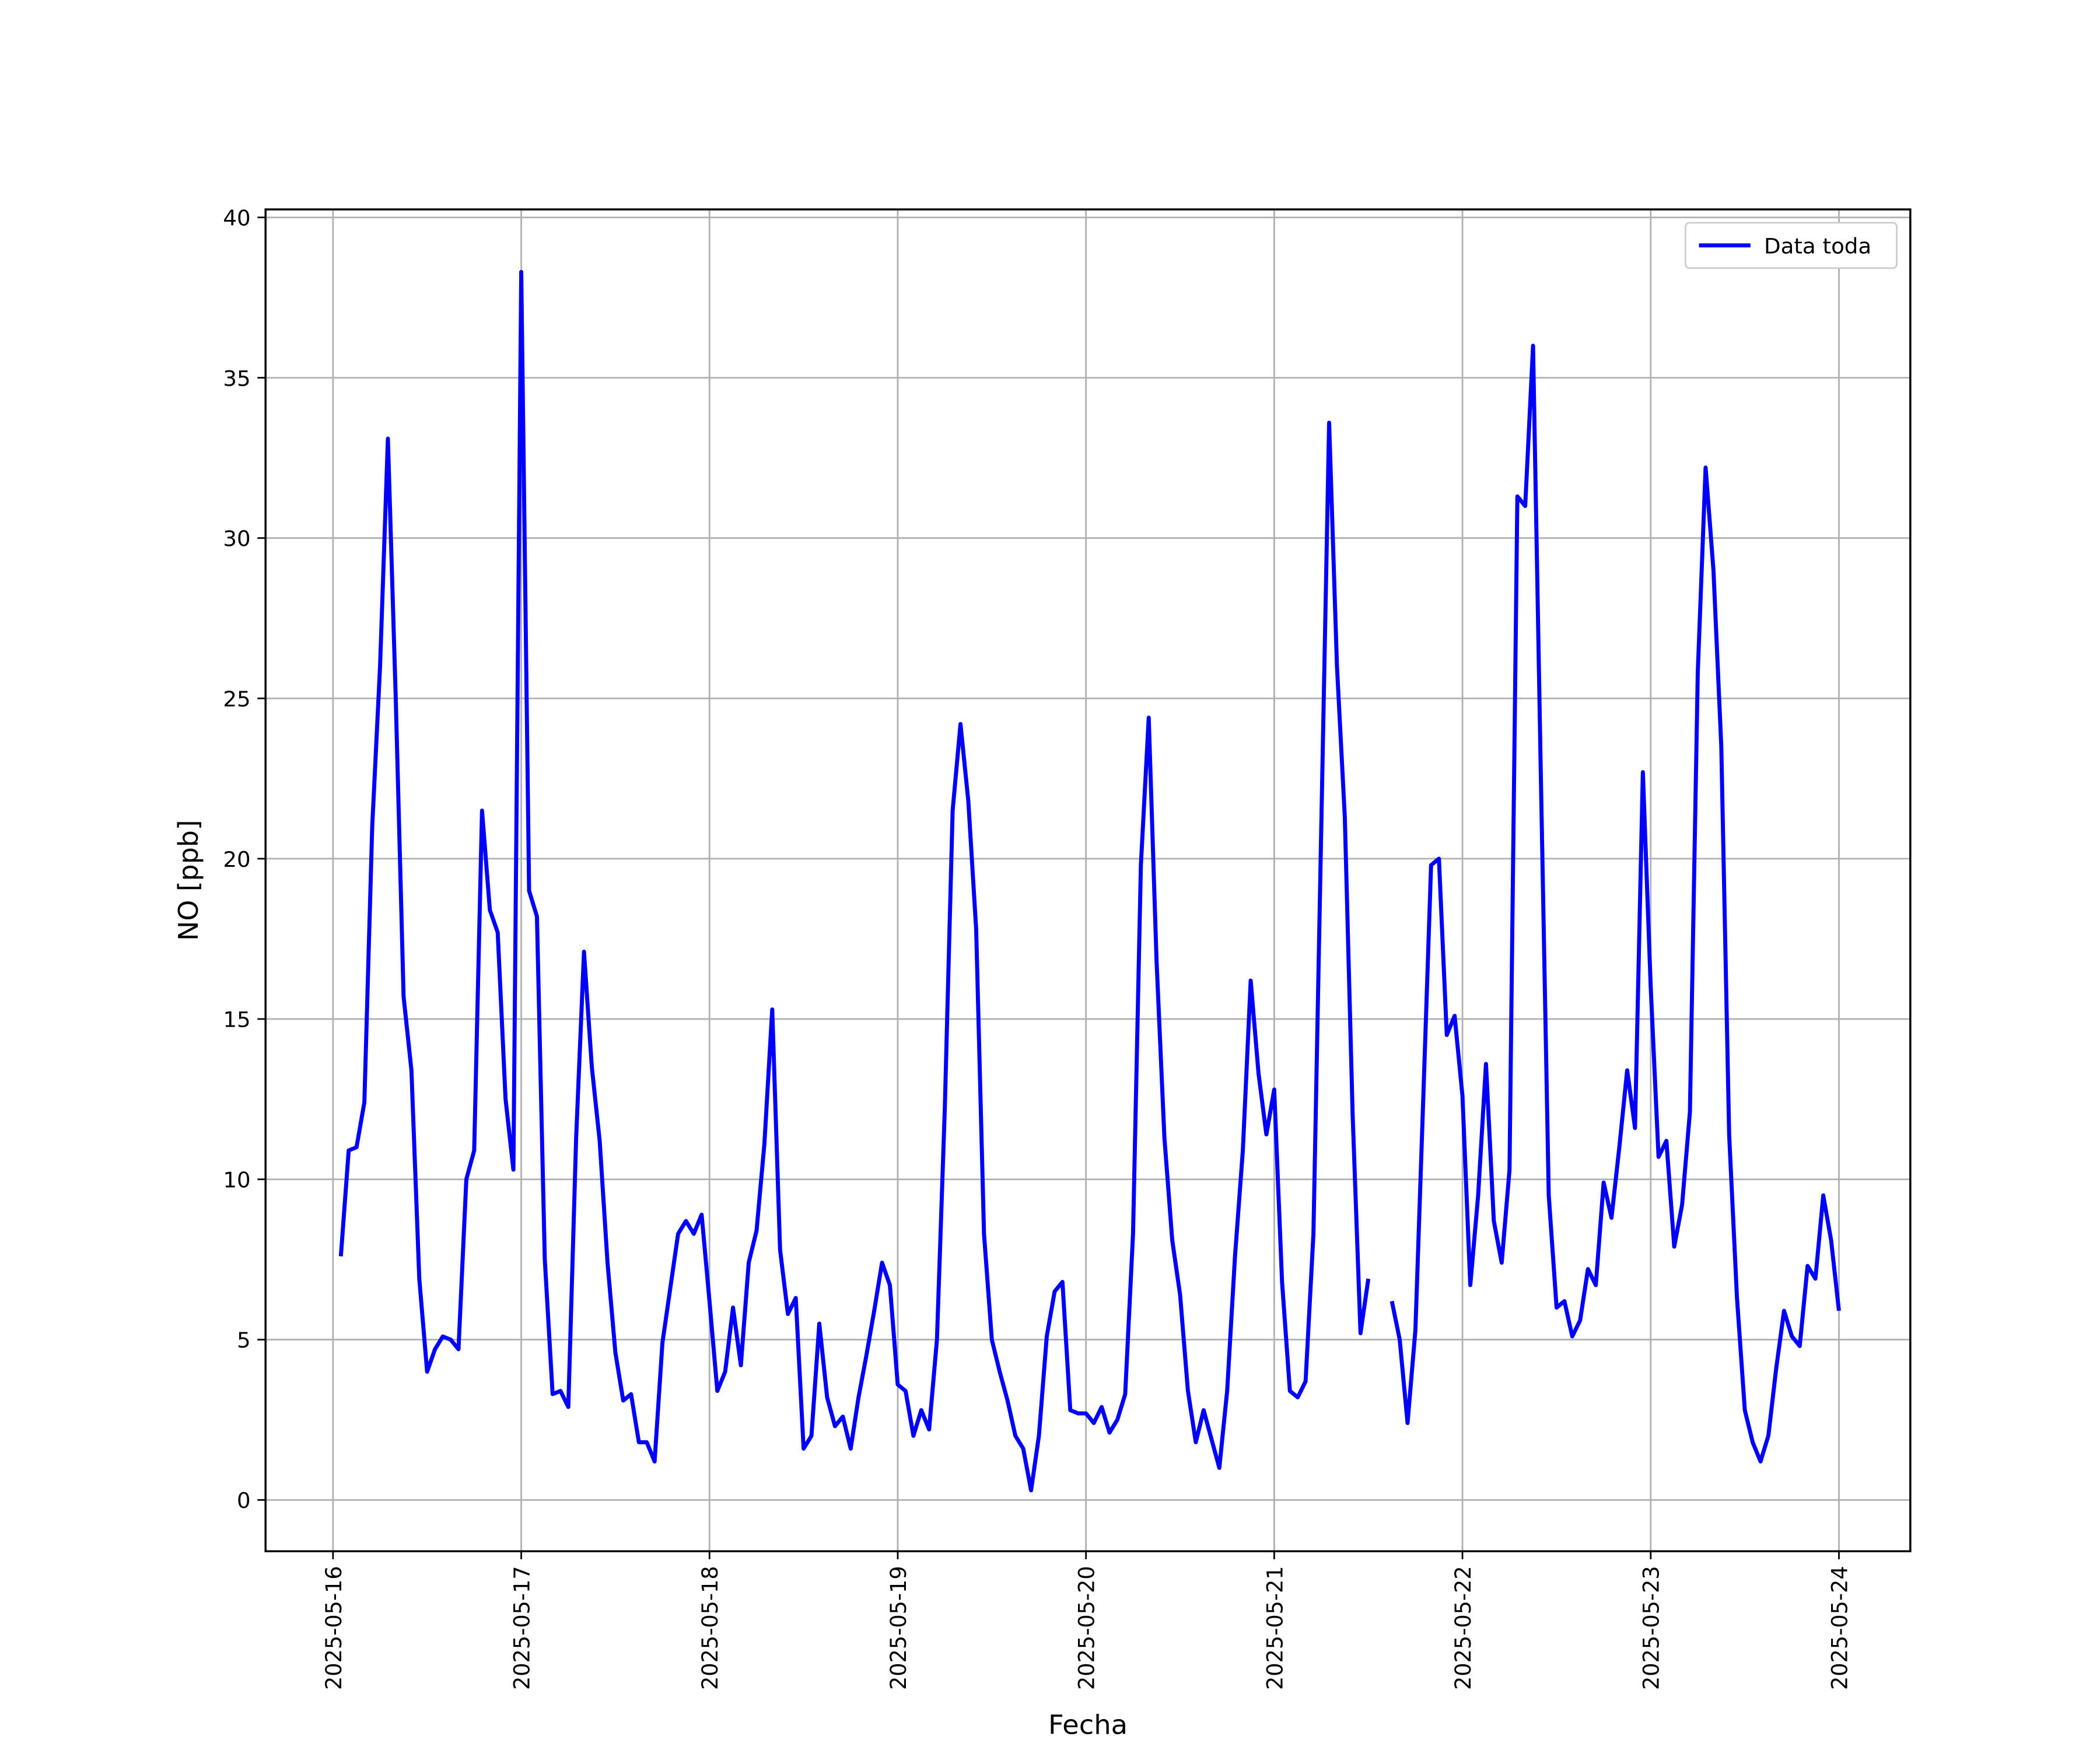 The image size is (2100, 1750). Describe the element at coordinates (236, 859) in the screenshot. I see `y-tick-label: 20` at that location.